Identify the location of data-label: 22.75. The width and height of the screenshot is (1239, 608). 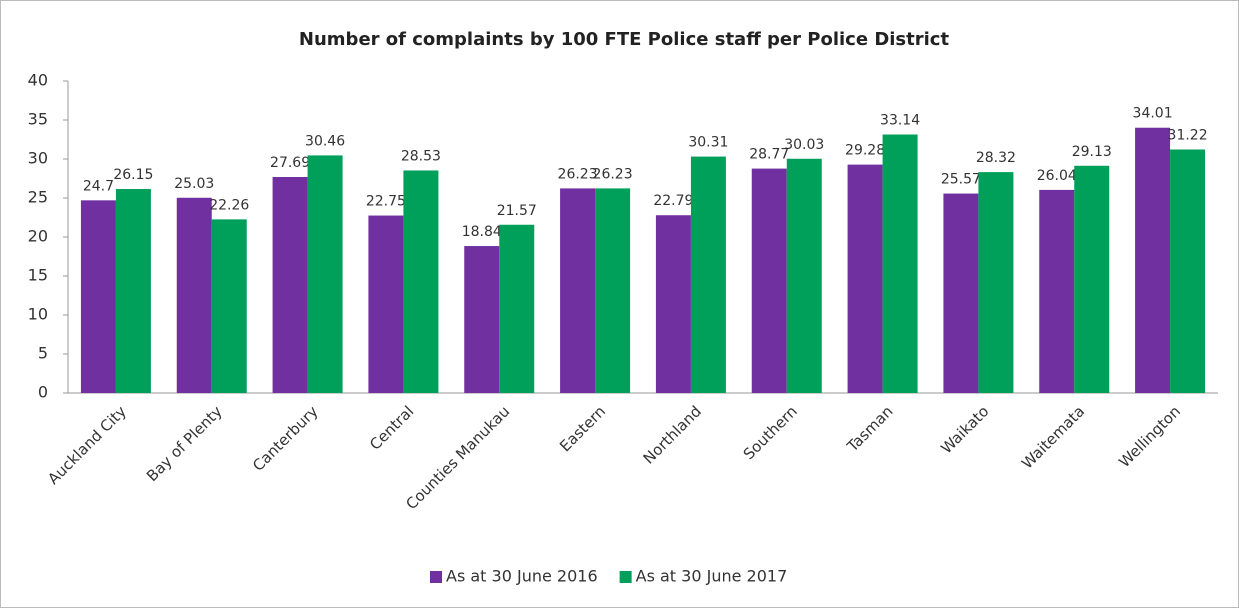
(386, 202).